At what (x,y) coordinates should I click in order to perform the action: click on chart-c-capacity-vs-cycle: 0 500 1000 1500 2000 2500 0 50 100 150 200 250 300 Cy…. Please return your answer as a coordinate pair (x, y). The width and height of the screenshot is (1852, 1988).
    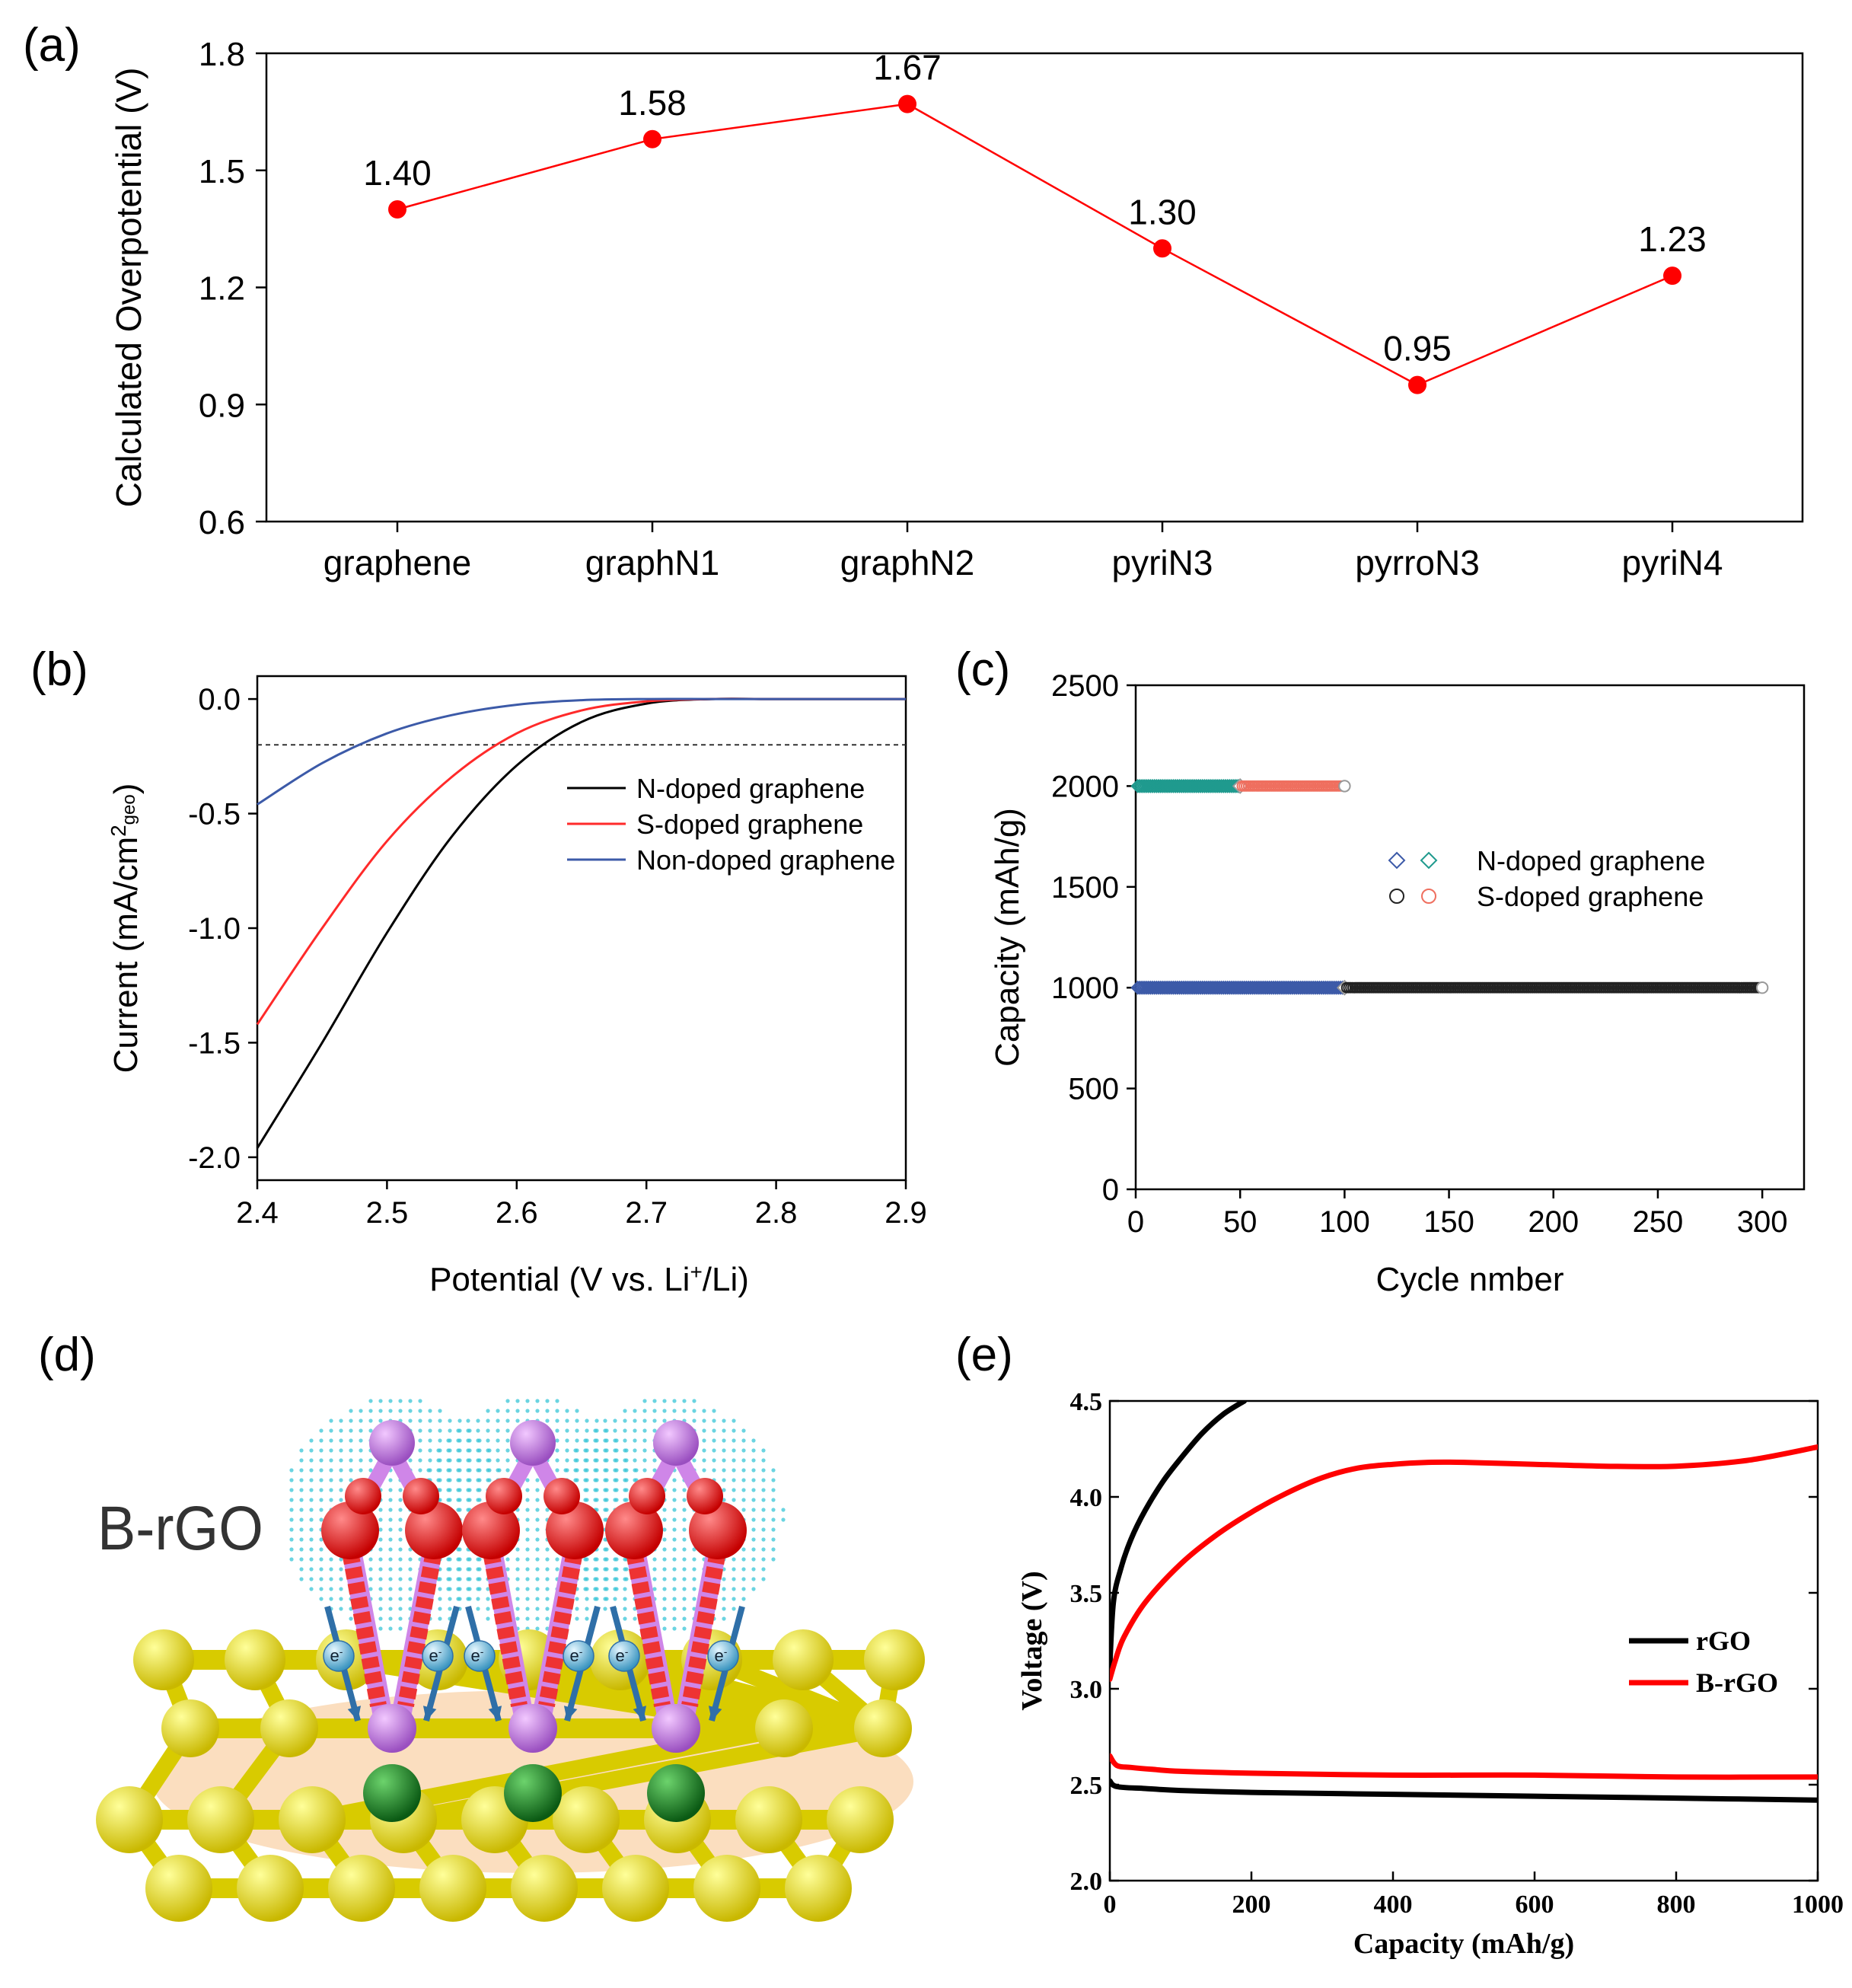
    Looking at the image, I should click on (1398, 983).